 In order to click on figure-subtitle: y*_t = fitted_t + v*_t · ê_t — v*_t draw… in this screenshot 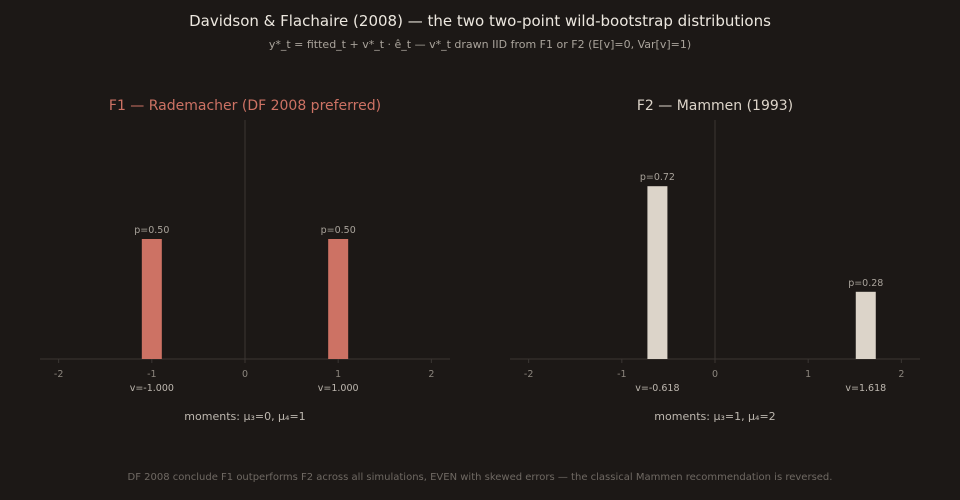, I will do `click(480, 44)`.